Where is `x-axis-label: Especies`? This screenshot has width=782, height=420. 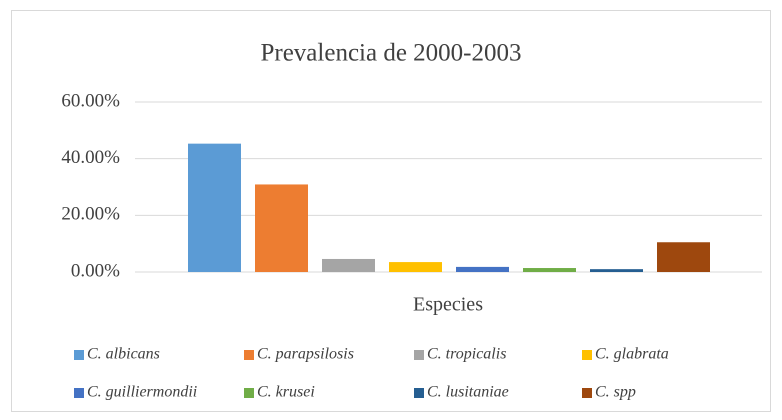 x-axis-label: Especies is located at coordinates (448, 305).